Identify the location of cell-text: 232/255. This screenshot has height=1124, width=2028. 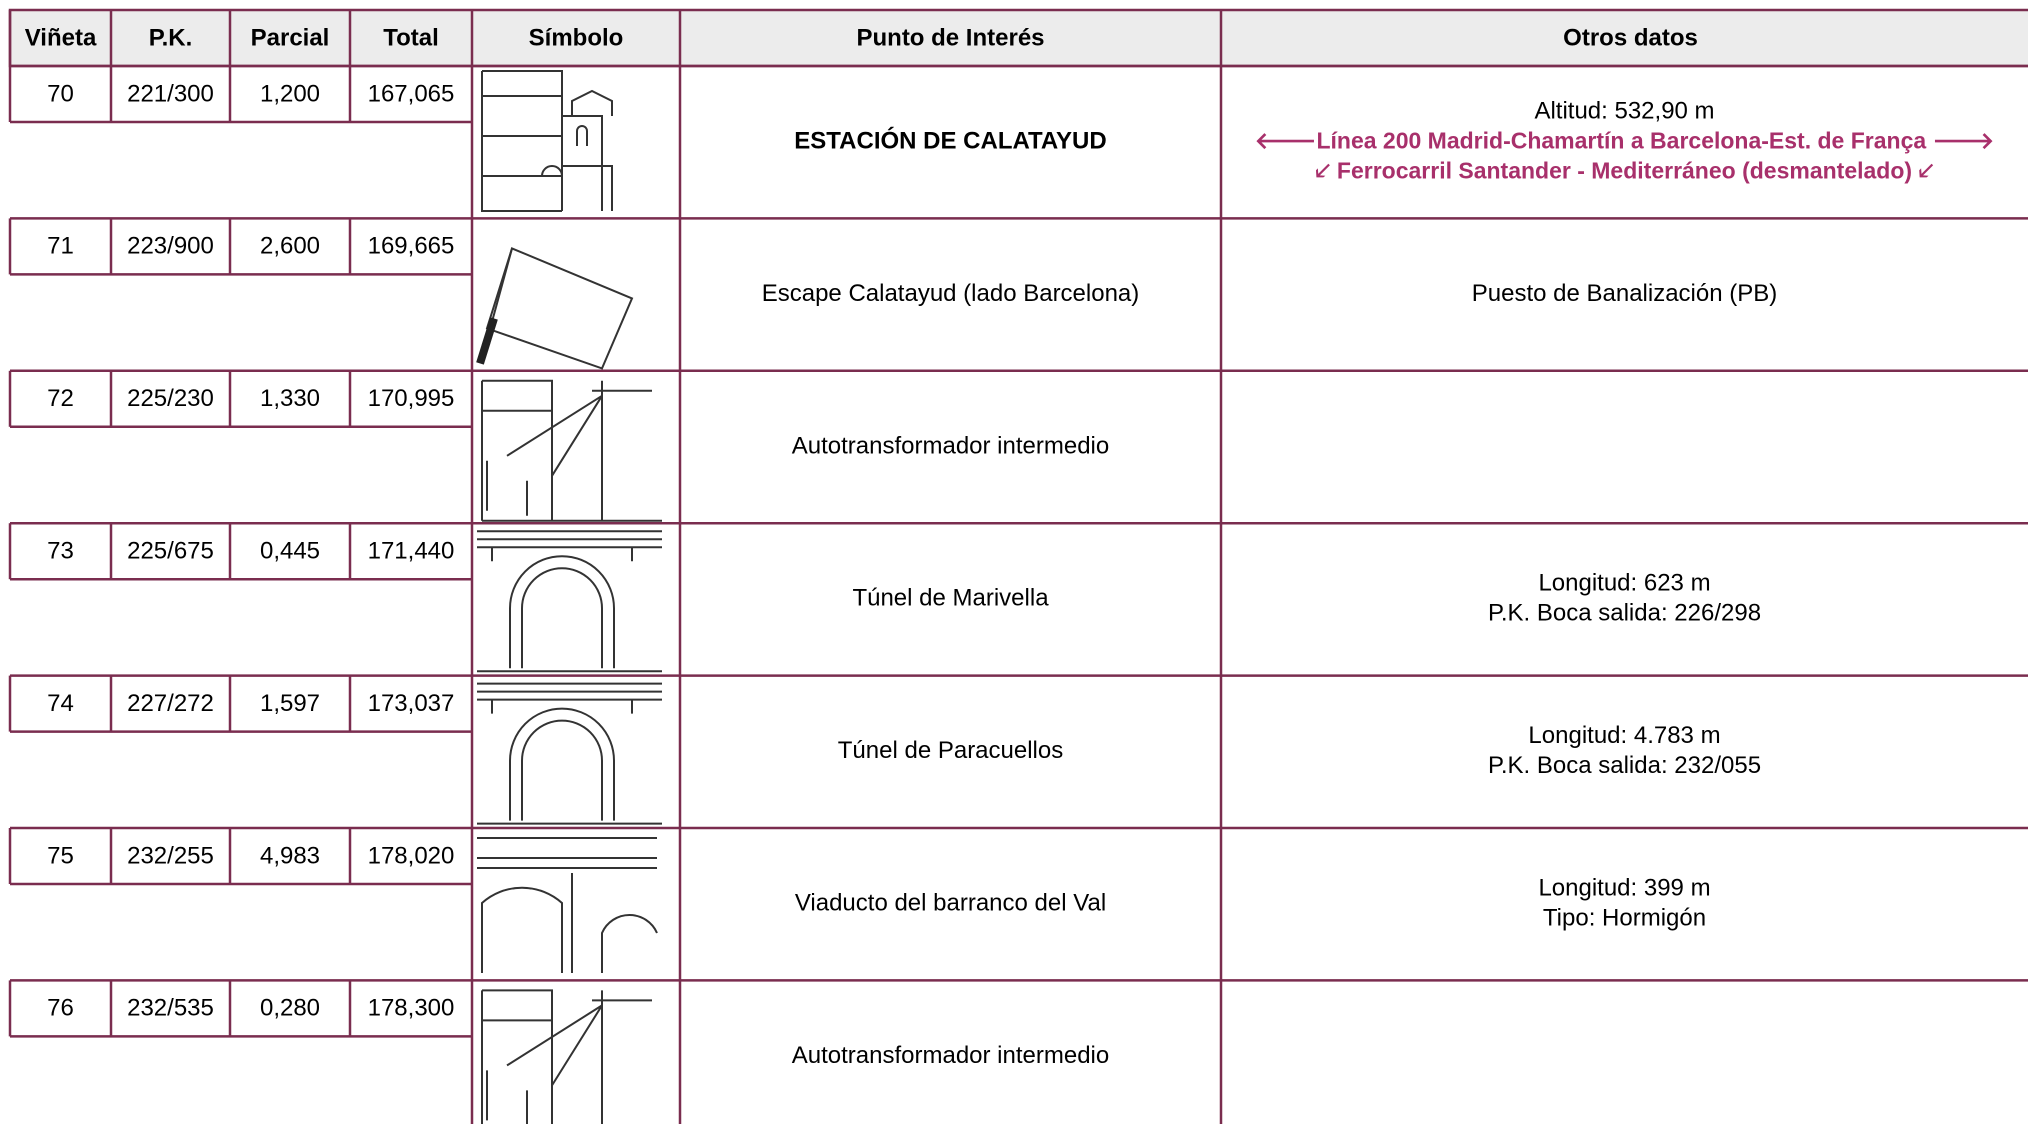
(170, 855).